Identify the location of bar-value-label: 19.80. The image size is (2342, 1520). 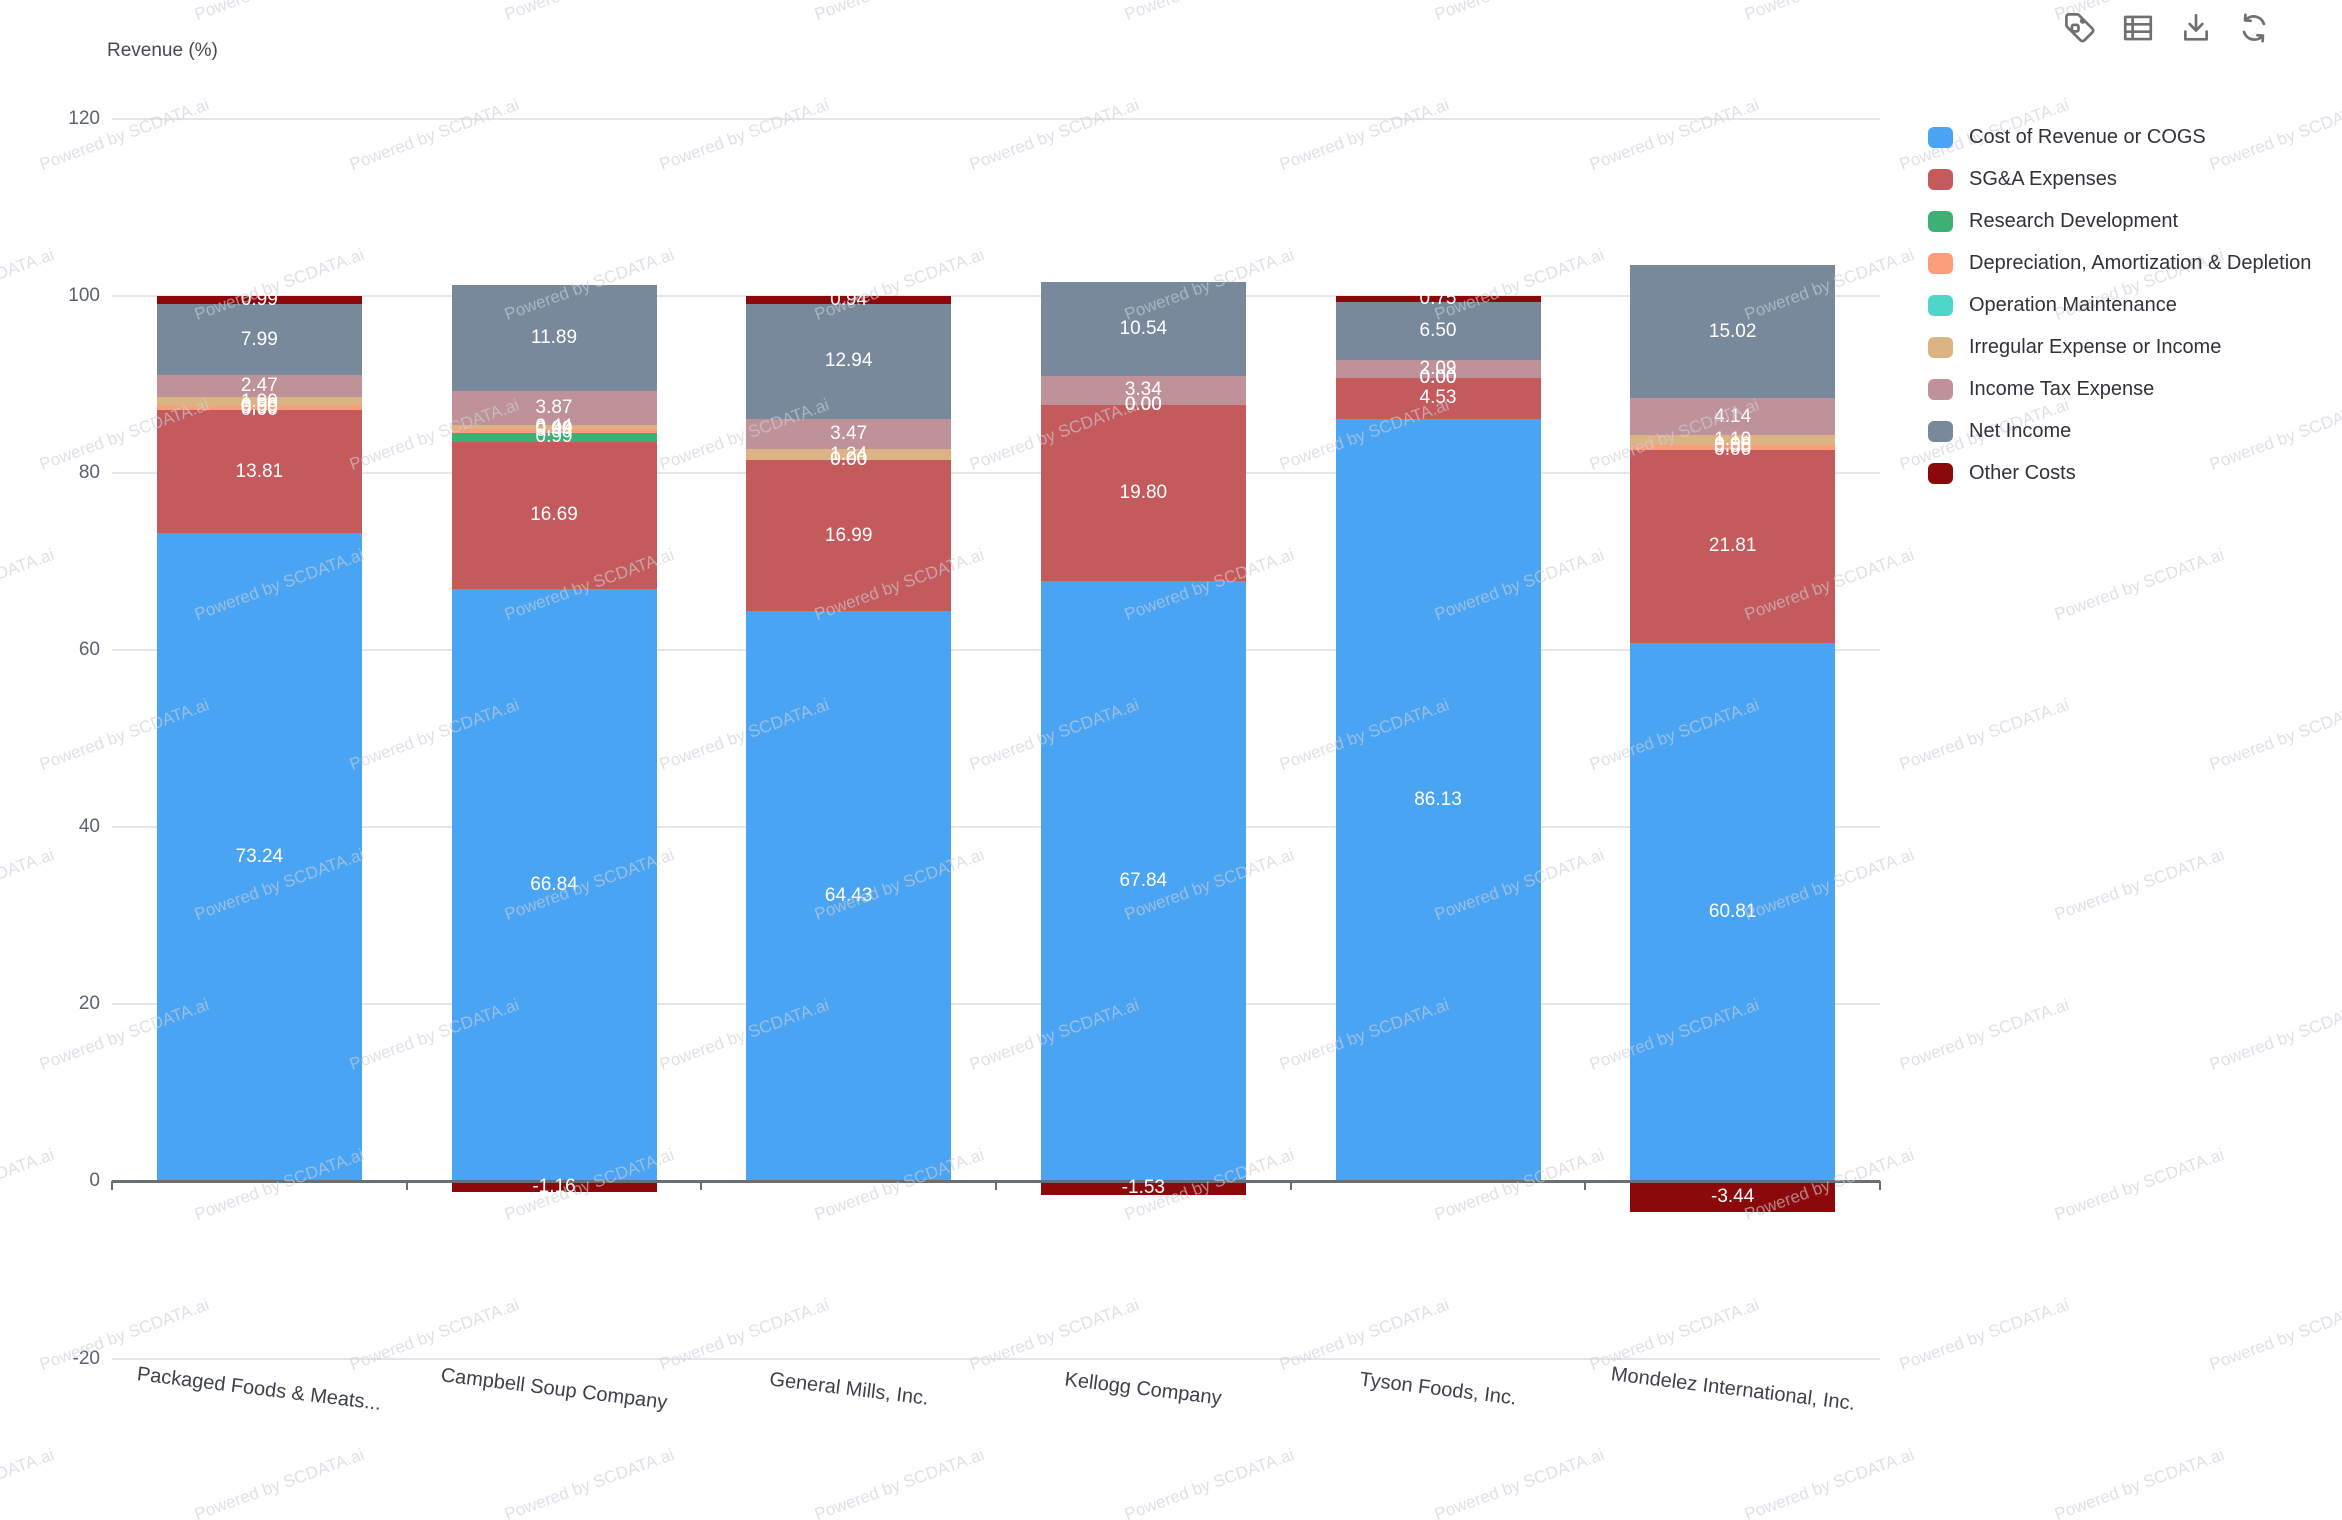
(1143, 492).